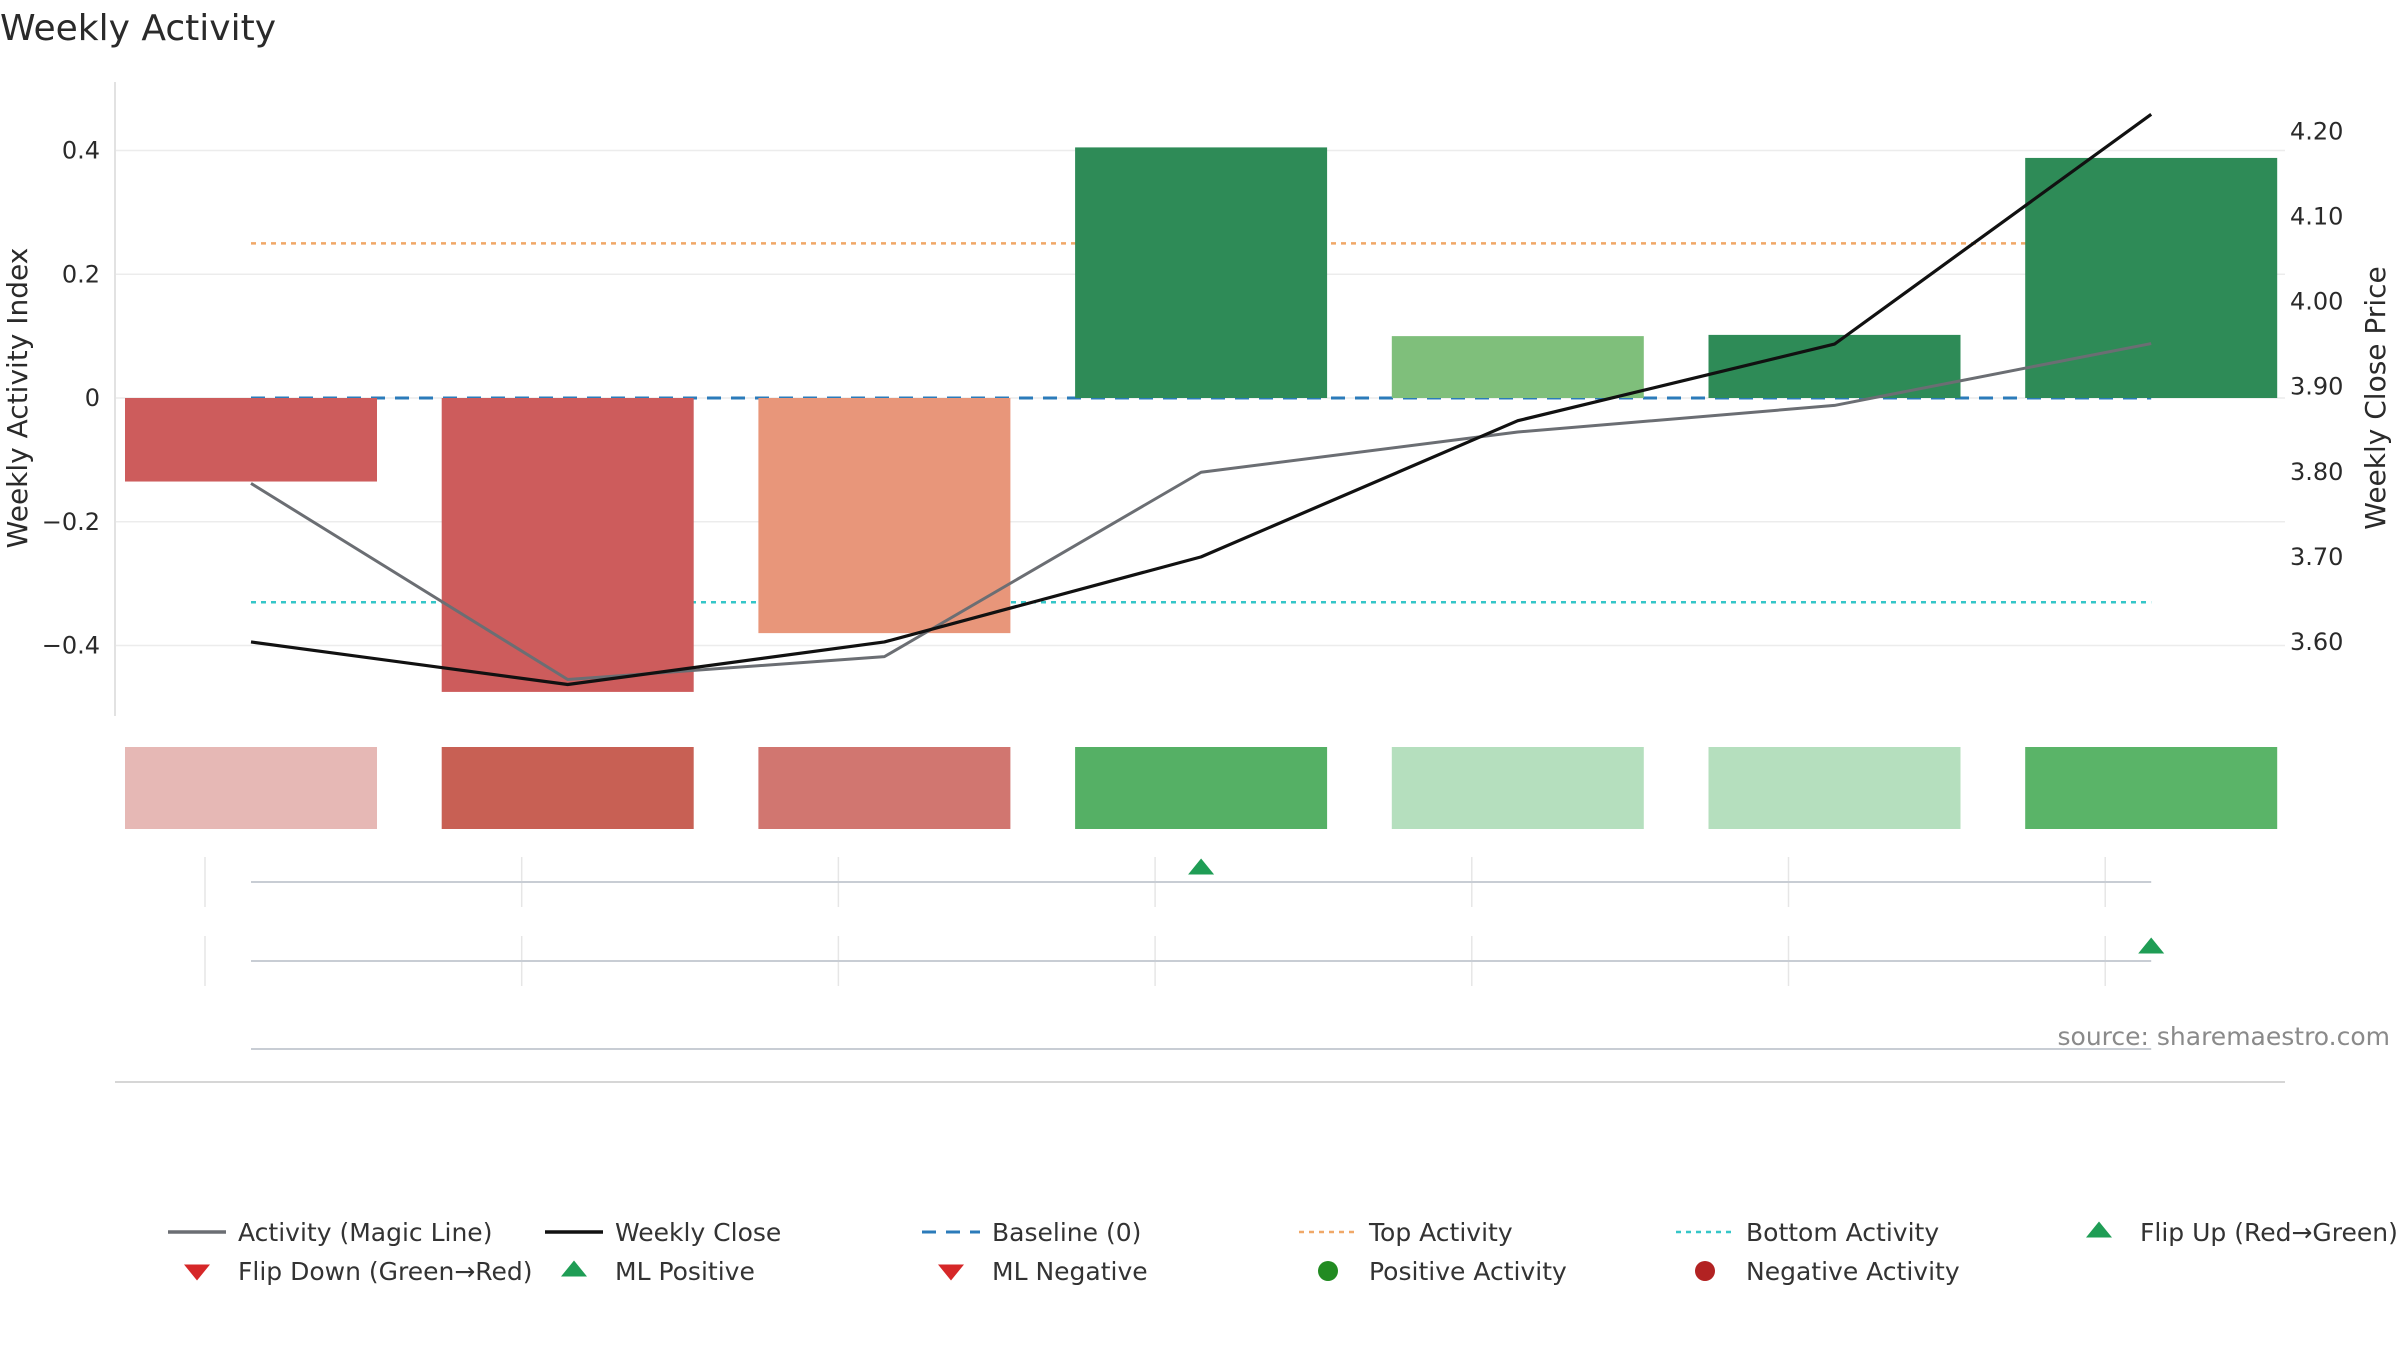 This screenshot has width=2400, height=1350. I want to click on legend-item: ML Positive, so click(658, 1271).